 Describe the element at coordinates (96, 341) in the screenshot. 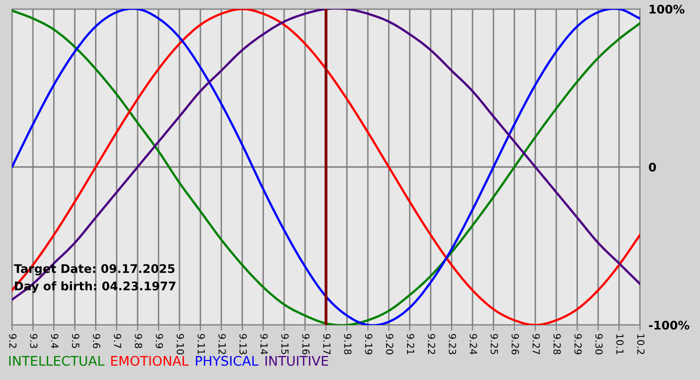

I see `x-tick-label: 9.6` at that location.